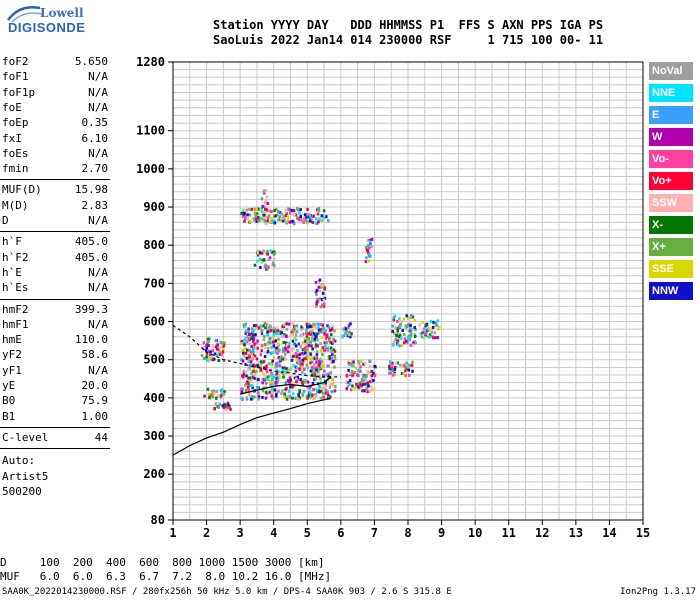 This screenshot has width=700, height=600. What do you see at coordinates (98, 107) in the screenshot?
I see `param-value: N/A` at bounding box center [98, 107].